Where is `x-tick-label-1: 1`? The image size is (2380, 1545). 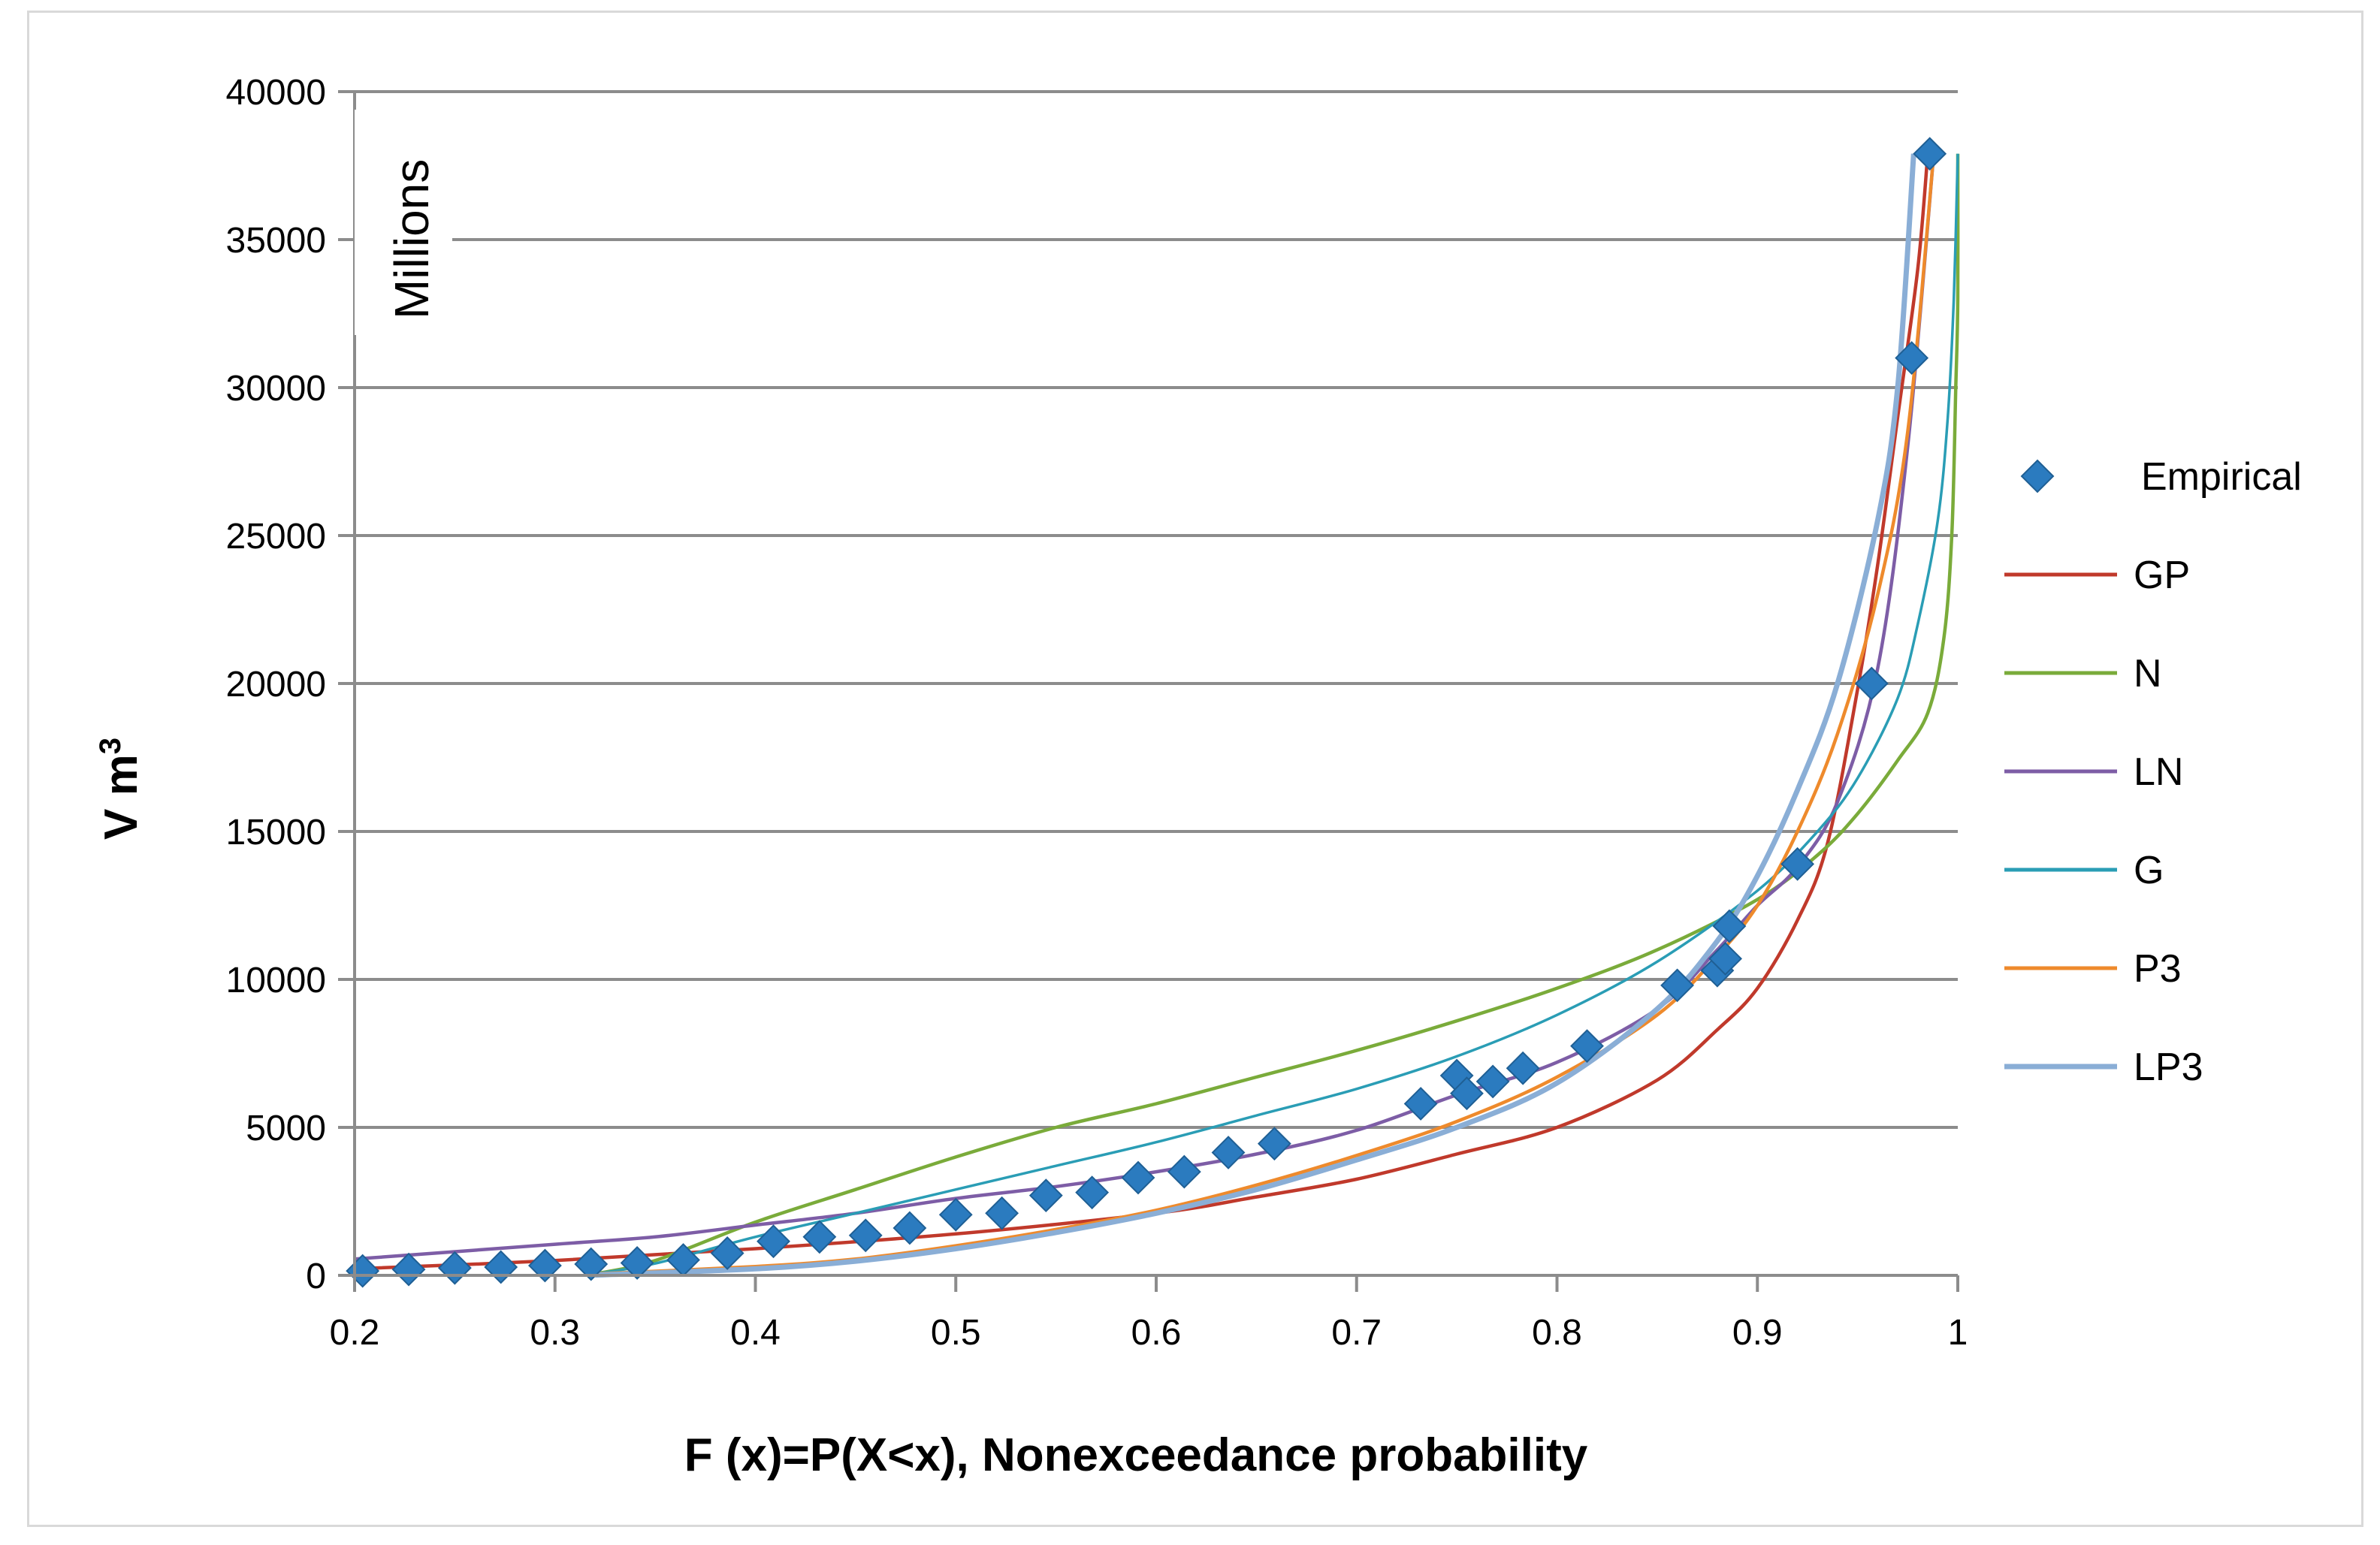 x-tick-label-1: 1 is located at coordinates (1958, 1333).